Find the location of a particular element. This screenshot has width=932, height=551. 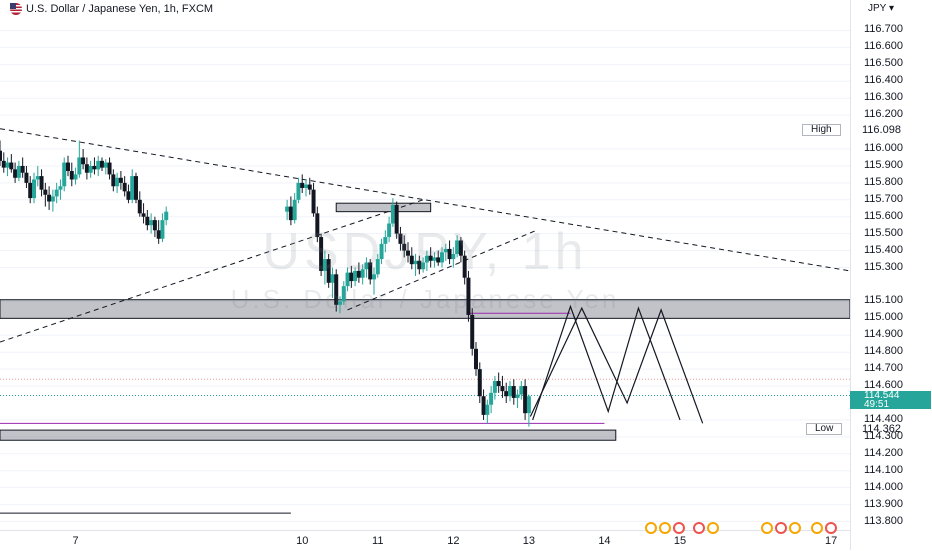

high-value: 116.098 is located at coordinates (881, 130).